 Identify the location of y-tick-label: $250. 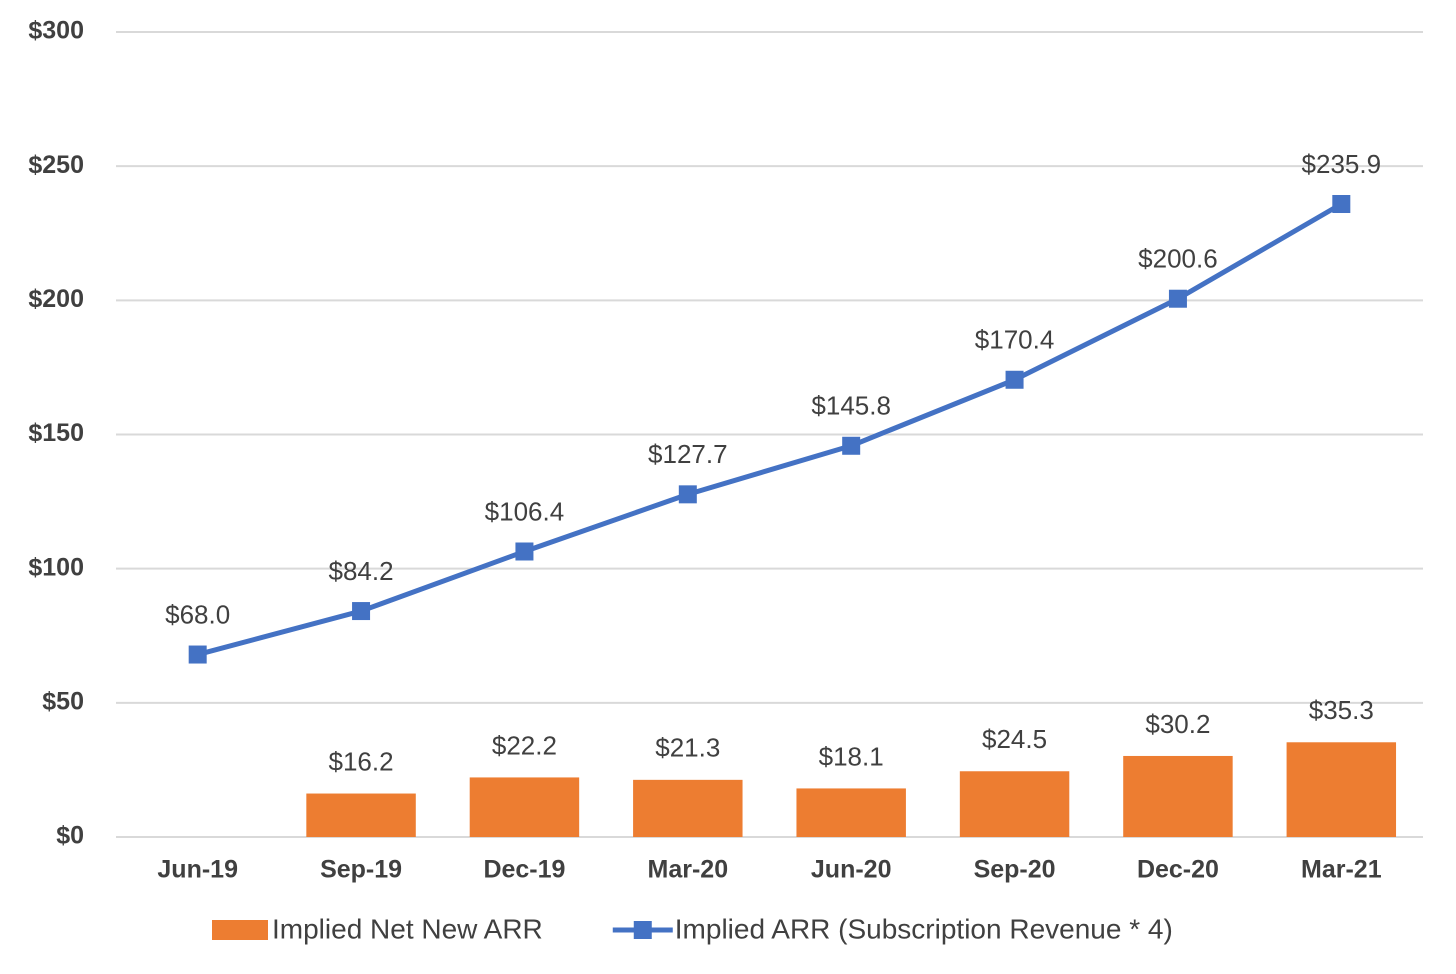
(56, 165).